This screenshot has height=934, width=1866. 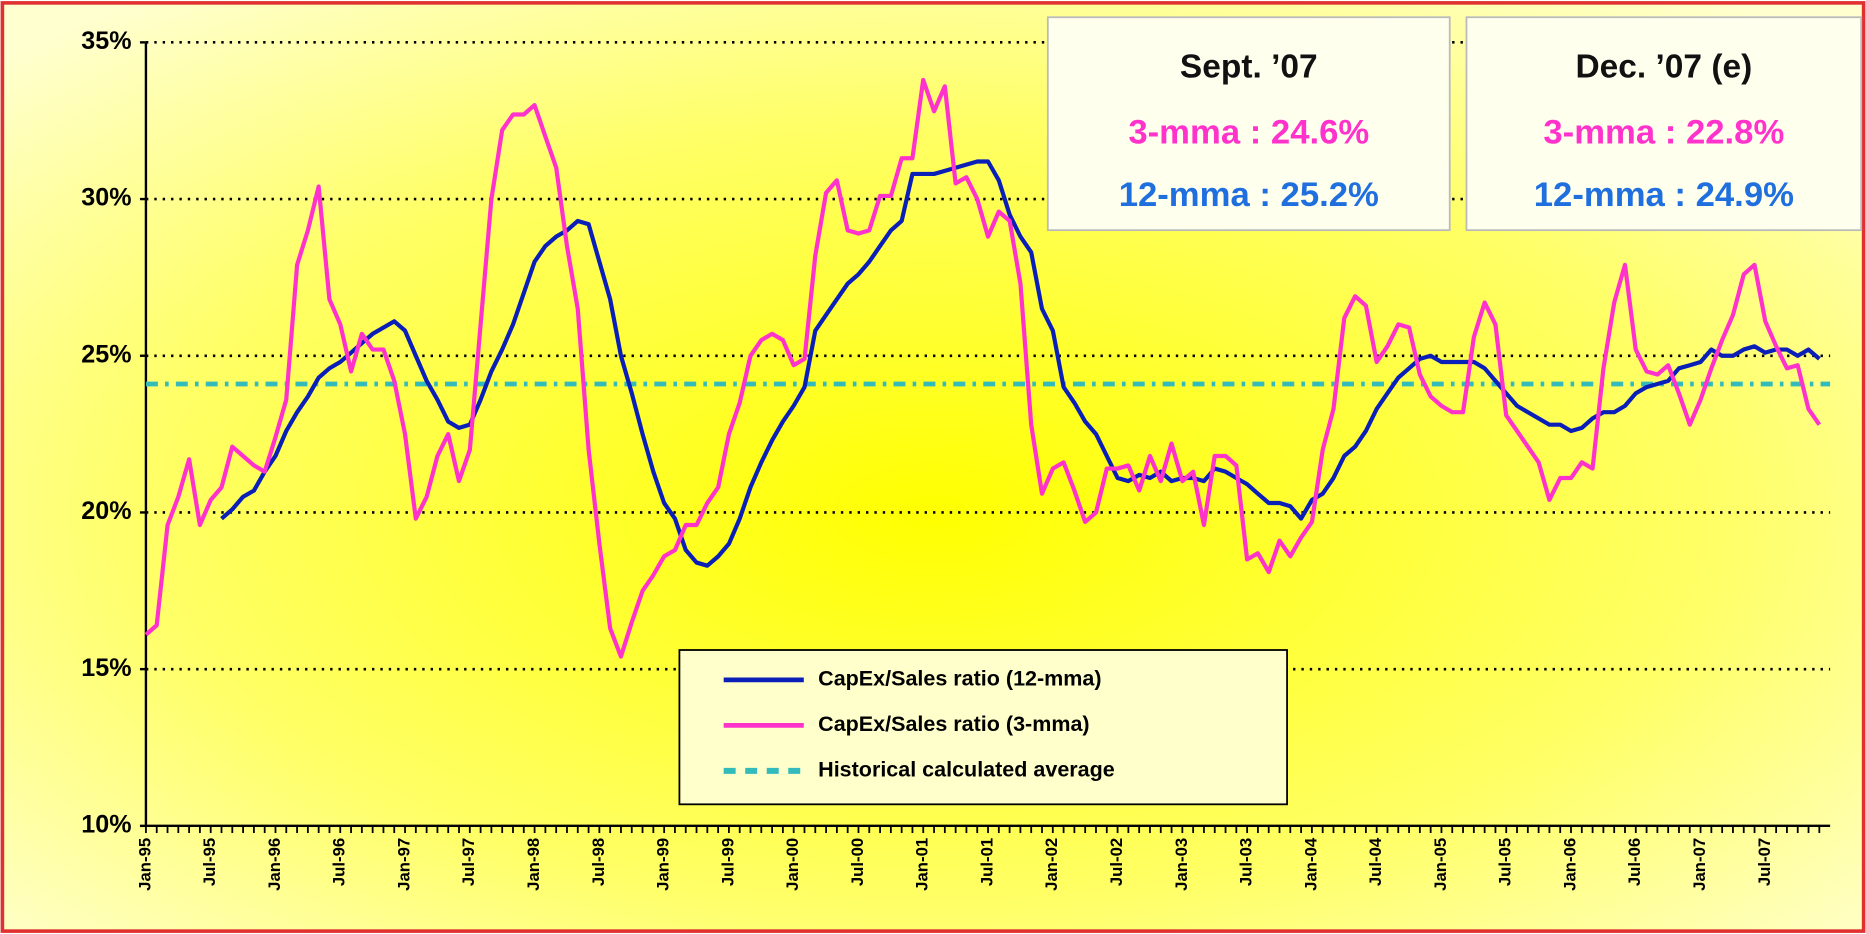 What do you see at coordinates (598, 862) in the screenshot?
I see `x-tick-label: Jul-98` at bounding box center [598, 862].